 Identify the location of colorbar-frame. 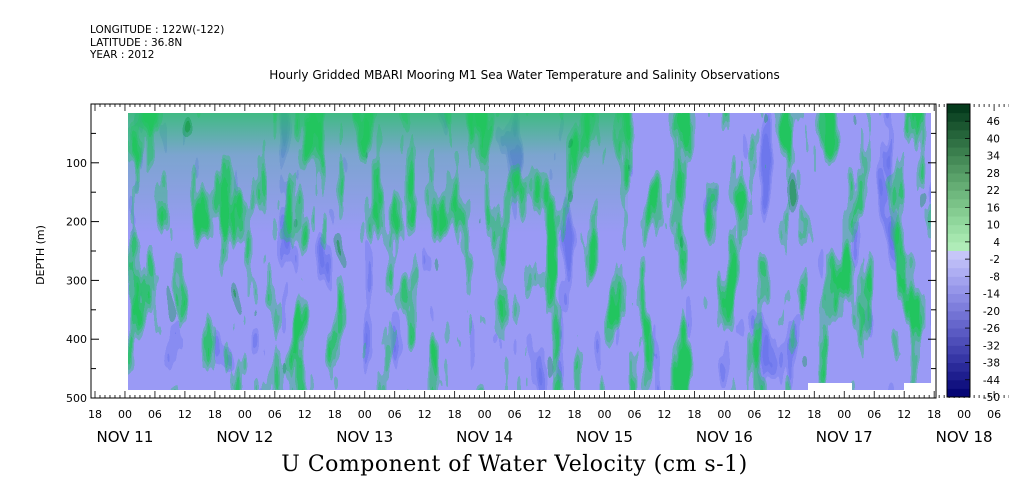
(958, 250).